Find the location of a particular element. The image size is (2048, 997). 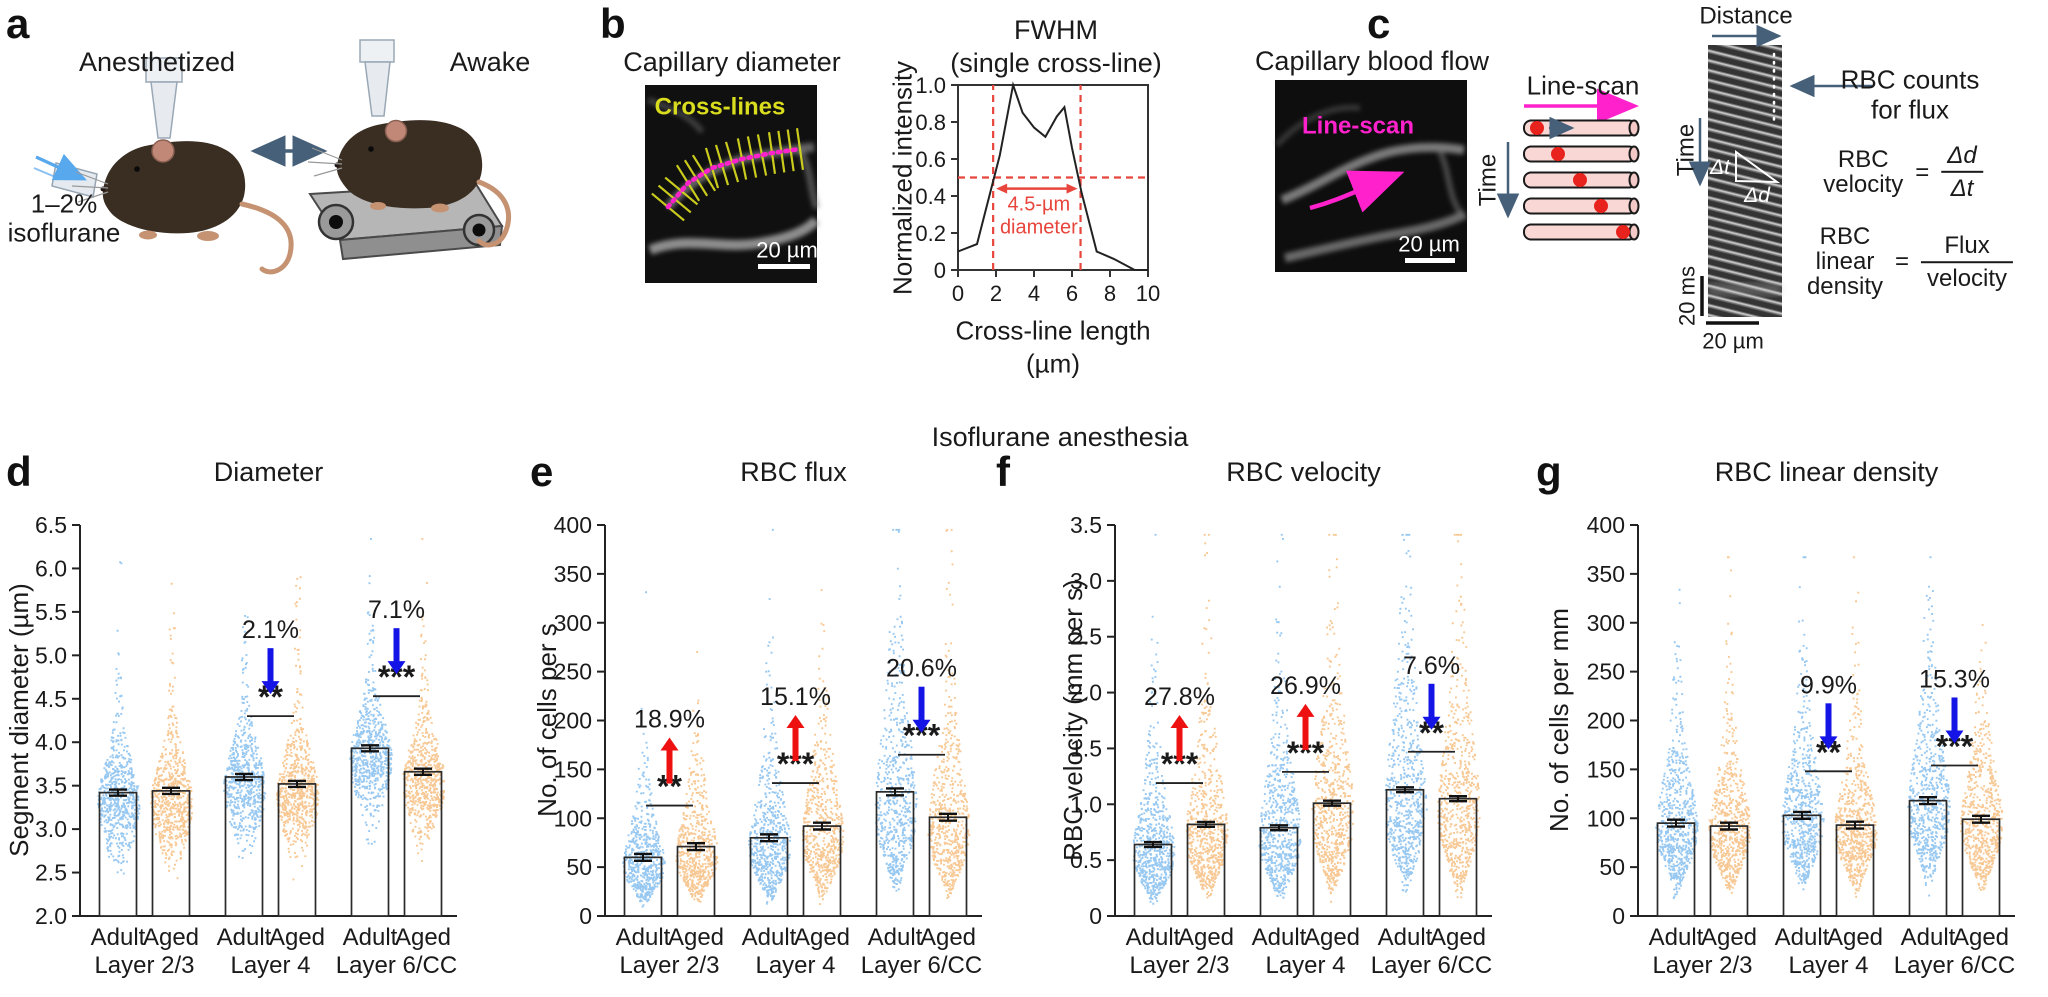

awake-mouse-illustration is located at coordinates (409, 150).